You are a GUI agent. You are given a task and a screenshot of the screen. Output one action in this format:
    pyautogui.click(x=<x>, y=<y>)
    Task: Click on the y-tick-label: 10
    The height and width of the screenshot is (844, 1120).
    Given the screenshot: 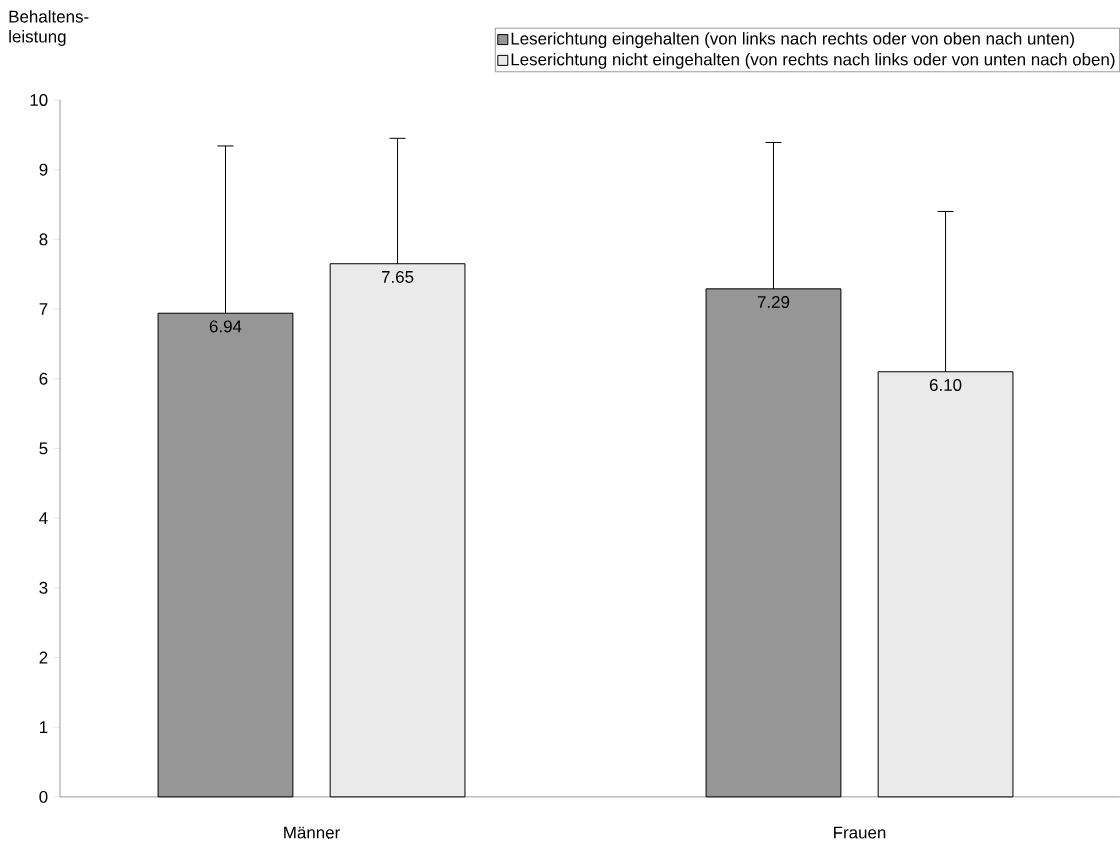 What is the action you would take?
    pyautogui.click(x=39, y=99)
    